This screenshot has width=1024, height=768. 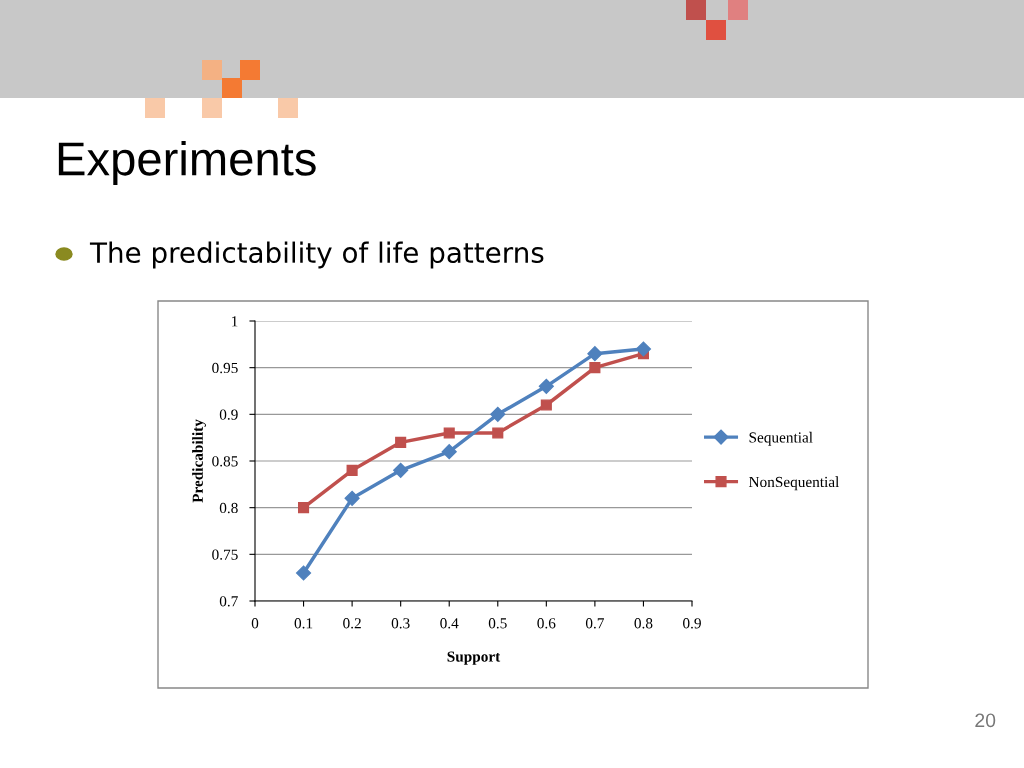 I want to click on y-tick-label: 0.7, so click(x=228, y=601).